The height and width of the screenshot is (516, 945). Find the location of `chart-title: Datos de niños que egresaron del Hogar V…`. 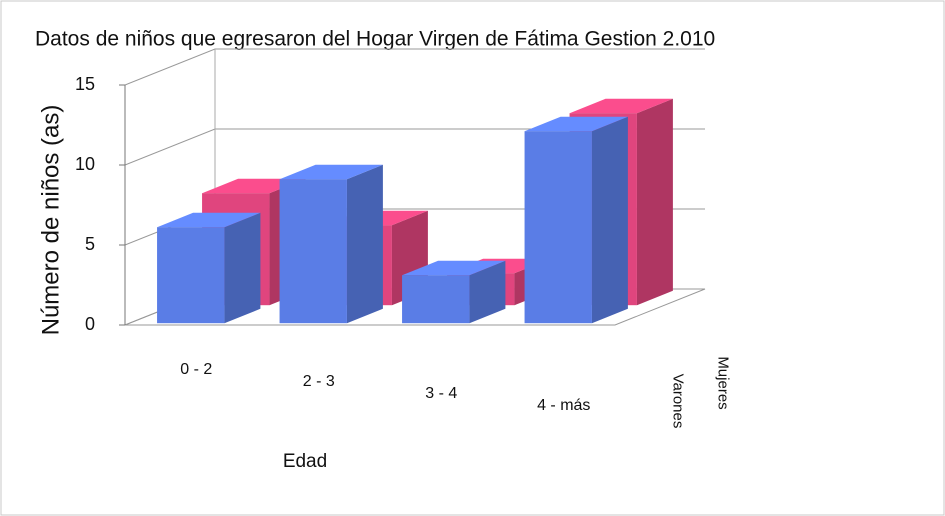

chart-title: Datos de niños que egresaron del Hogar V… is located at coordinates (375, 39).